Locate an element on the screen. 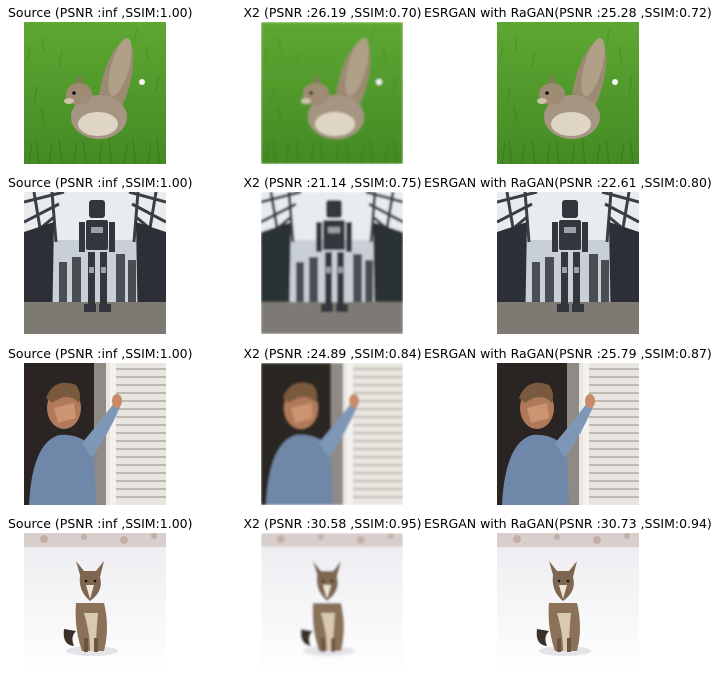 This screenshot has width=712, height=682. robot-image-source is located at coordinates (95, 263).